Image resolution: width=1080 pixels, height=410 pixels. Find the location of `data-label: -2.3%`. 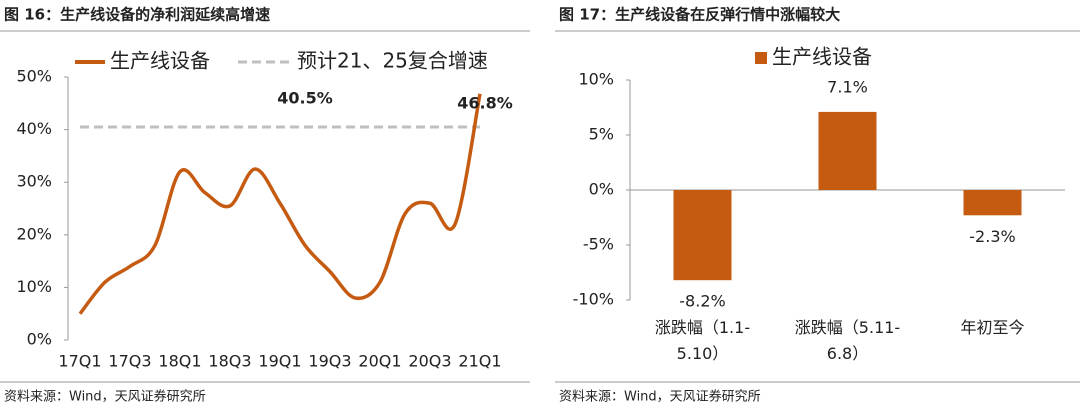

data-label: -2.3% is located at coordinates (992, 236).